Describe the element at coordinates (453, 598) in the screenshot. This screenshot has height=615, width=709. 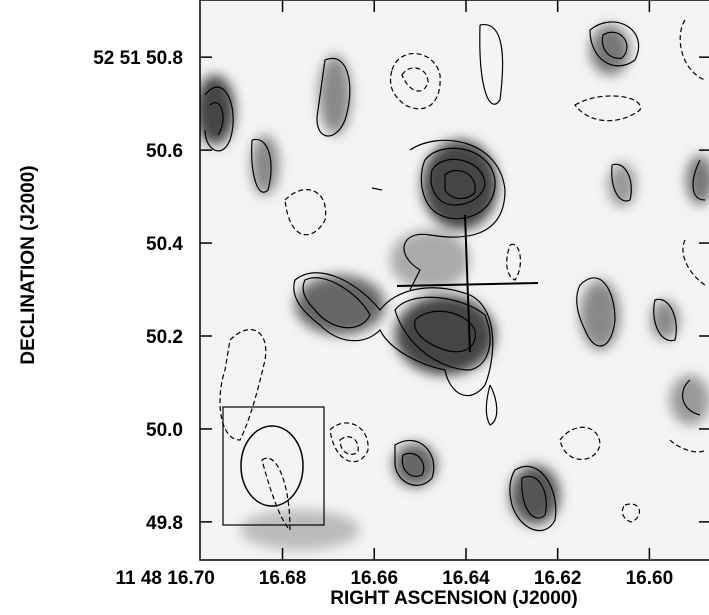
I see `x-axis-label: RIGHT ASCENSION (J2000)` at that location.